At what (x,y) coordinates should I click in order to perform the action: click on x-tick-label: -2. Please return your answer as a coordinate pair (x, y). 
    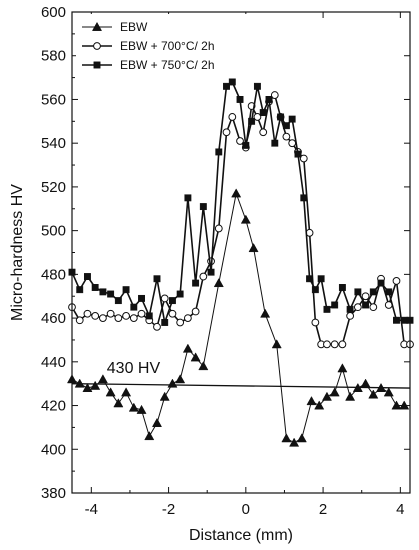
    Looking at the image, I should click on (168, 509).